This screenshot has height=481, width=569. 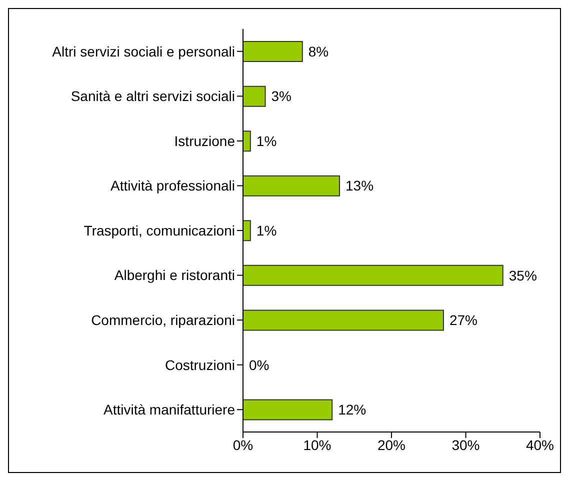 What do you see at coordinates (170, 410) in the screenshot?
I see `y-tick-label: Attività manifatturiere` at bounding box center [170, 410].